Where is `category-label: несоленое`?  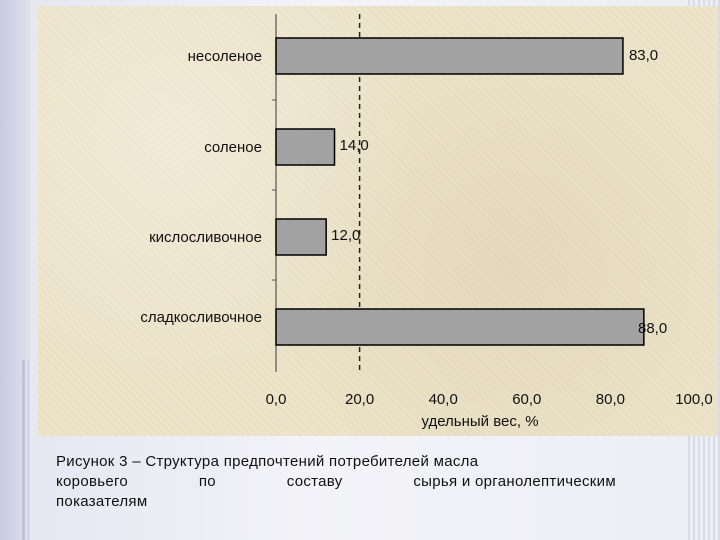
category-label: несоленое is located at coordinates (225, 56).